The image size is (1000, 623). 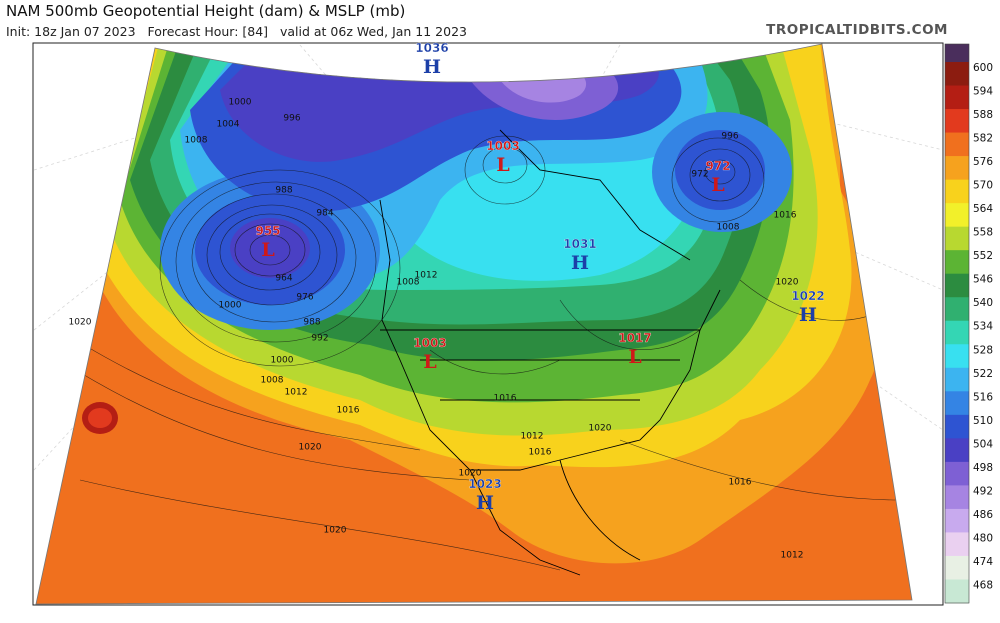 I want to click on isobar-label: 1004, so click(x=228, y=125).